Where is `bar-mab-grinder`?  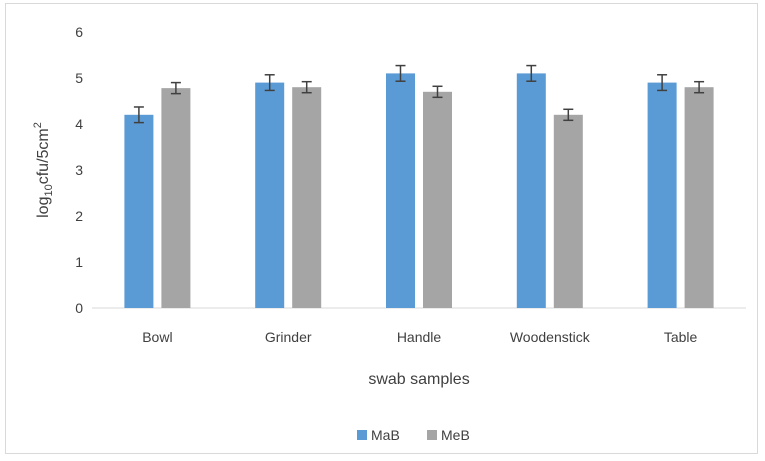 bar-mab-grinder is located at coordinates (270, 195).